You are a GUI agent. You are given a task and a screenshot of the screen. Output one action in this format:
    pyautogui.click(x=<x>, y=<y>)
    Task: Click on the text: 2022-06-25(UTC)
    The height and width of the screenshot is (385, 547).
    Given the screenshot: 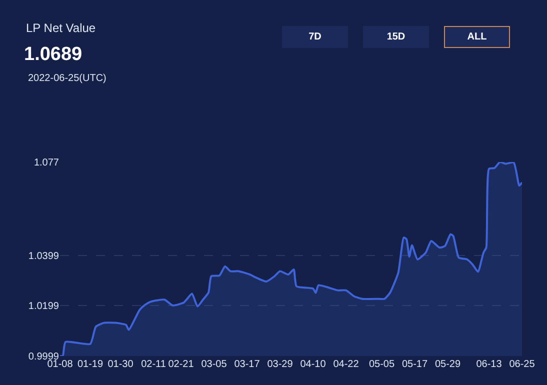 What is the action you would take?
    pyautogui.click(x=67, y=78)
    